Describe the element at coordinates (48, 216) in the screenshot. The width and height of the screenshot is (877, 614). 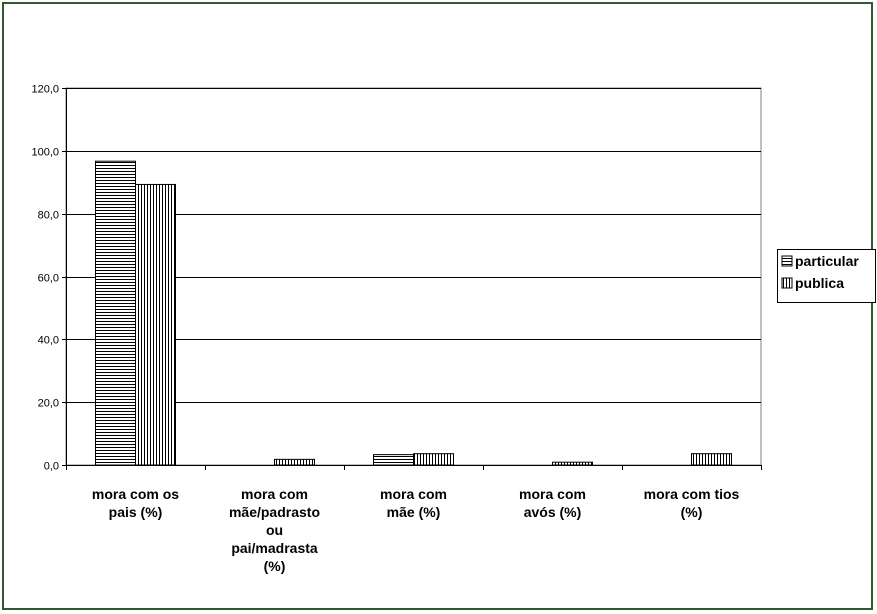
I see `y-tick-label: 80,0` at that location.